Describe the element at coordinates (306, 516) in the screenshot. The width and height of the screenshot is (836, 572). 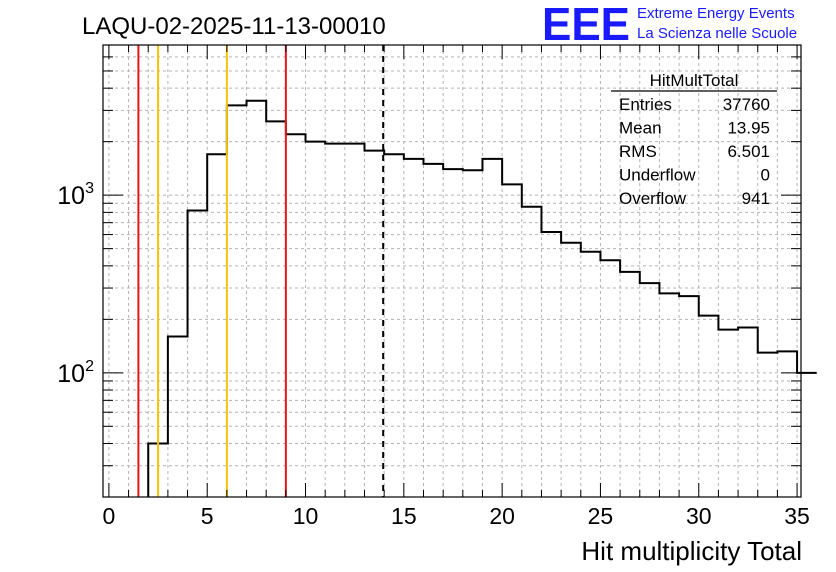
I see `x-tick-label: 10` at that location.